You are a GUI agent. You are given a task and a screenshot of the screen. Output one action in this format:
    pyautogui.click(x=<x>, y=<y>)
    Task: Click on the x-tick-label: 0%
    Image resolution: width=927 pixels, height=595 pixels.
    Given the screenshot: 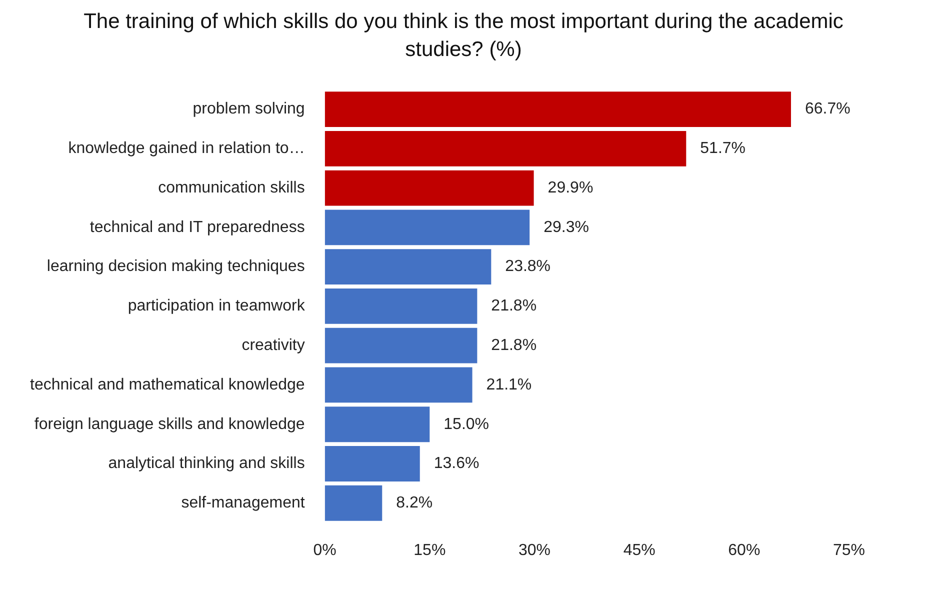 What is the action you would take?
    pyautogui.click(x=324, y=550)
    